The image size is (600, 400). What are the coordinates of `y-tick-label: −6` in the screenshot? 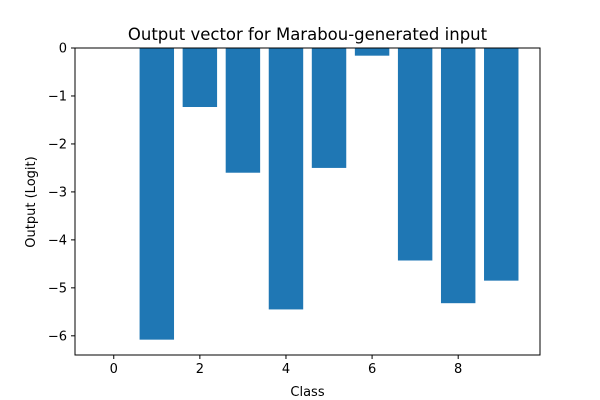 It's located at (57, 336).